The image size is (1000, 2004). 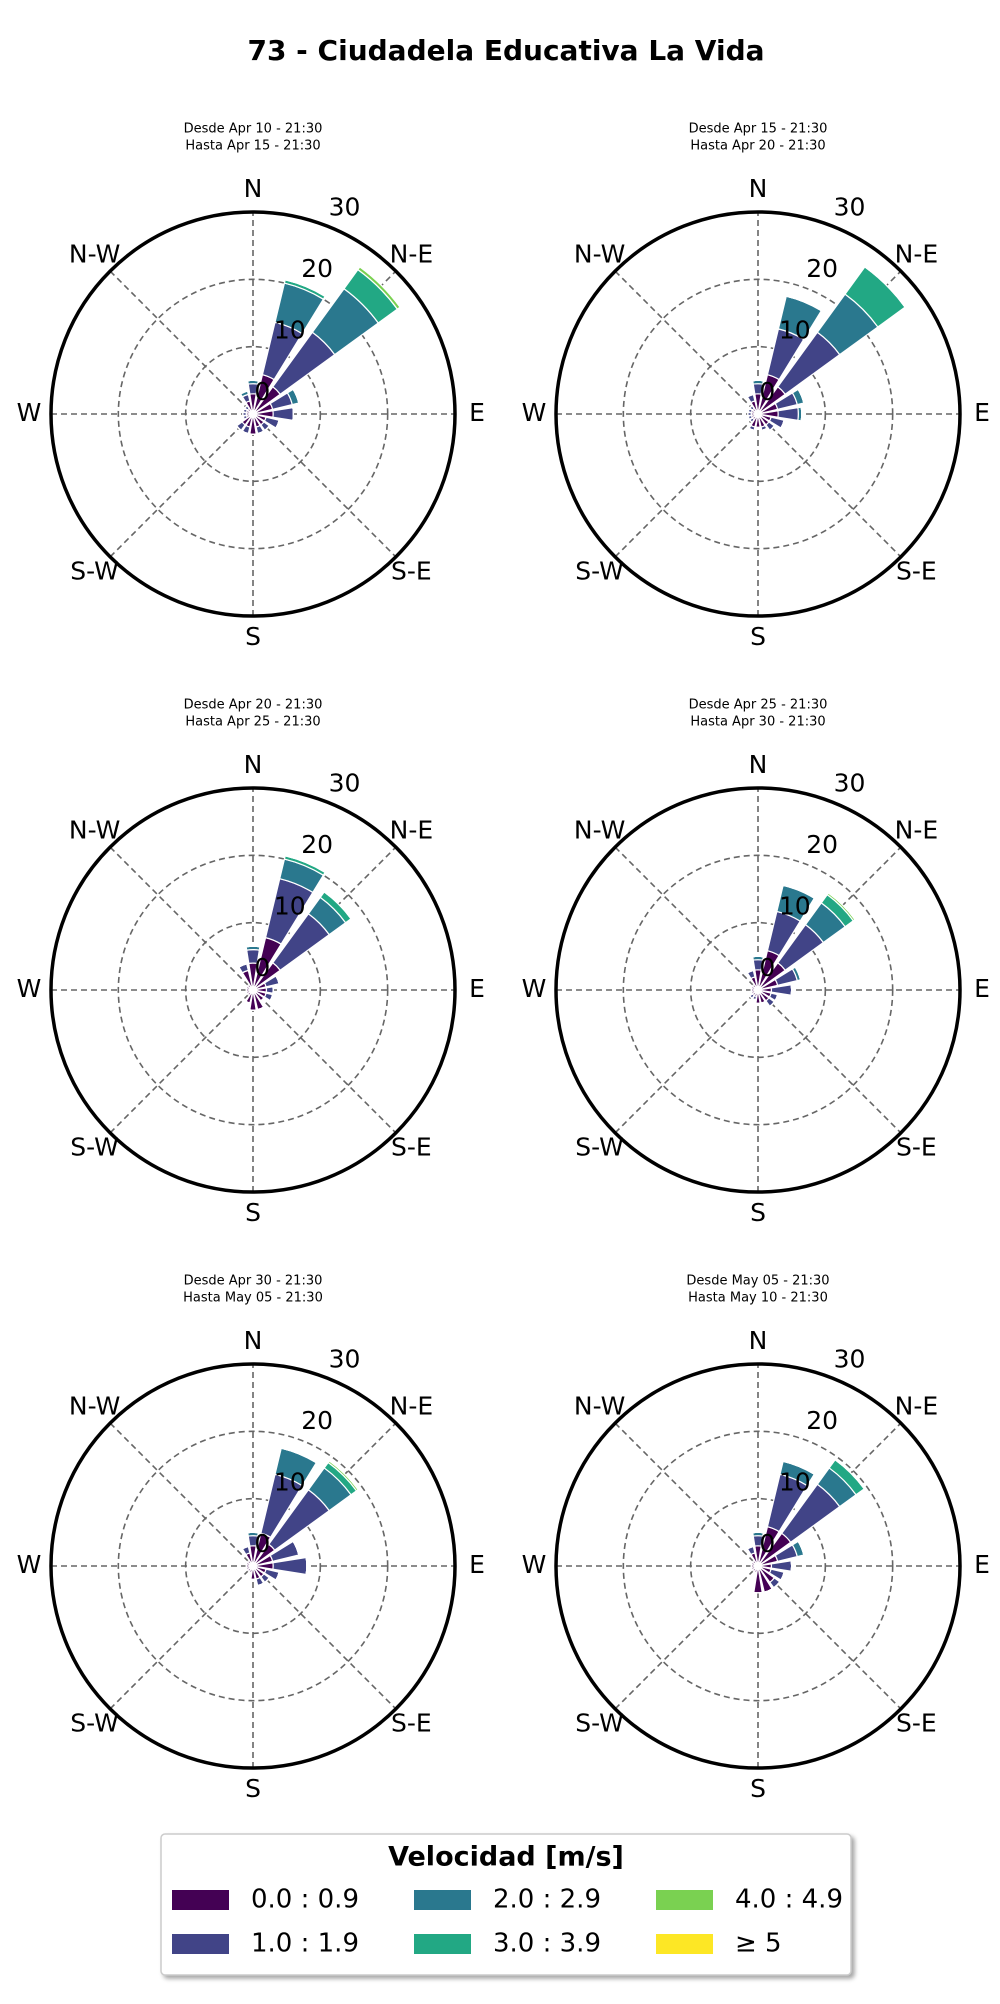 I want to click on legend-label: 3.0 : 3.9, so click(x=547, y=1944).